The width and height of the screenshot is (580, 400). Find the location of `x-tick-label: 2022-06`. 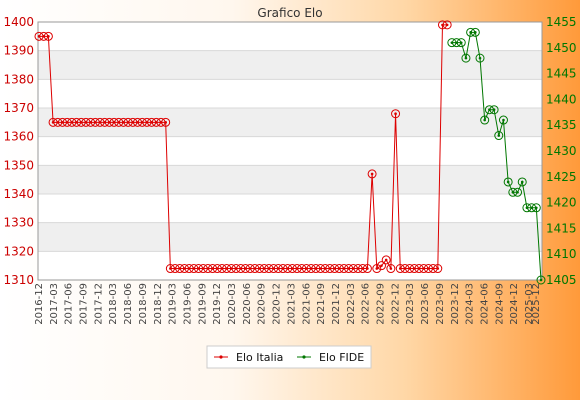

x-tick-label: 2022-06 is located at coordinates (366, 304).